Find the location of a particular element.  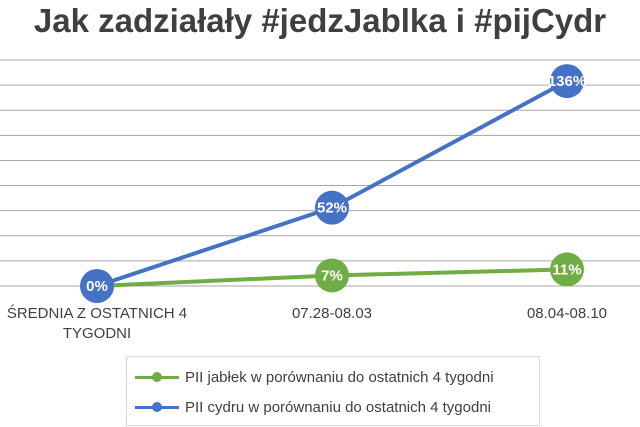

legend-marker-apples is located at coordinates (157, 377).